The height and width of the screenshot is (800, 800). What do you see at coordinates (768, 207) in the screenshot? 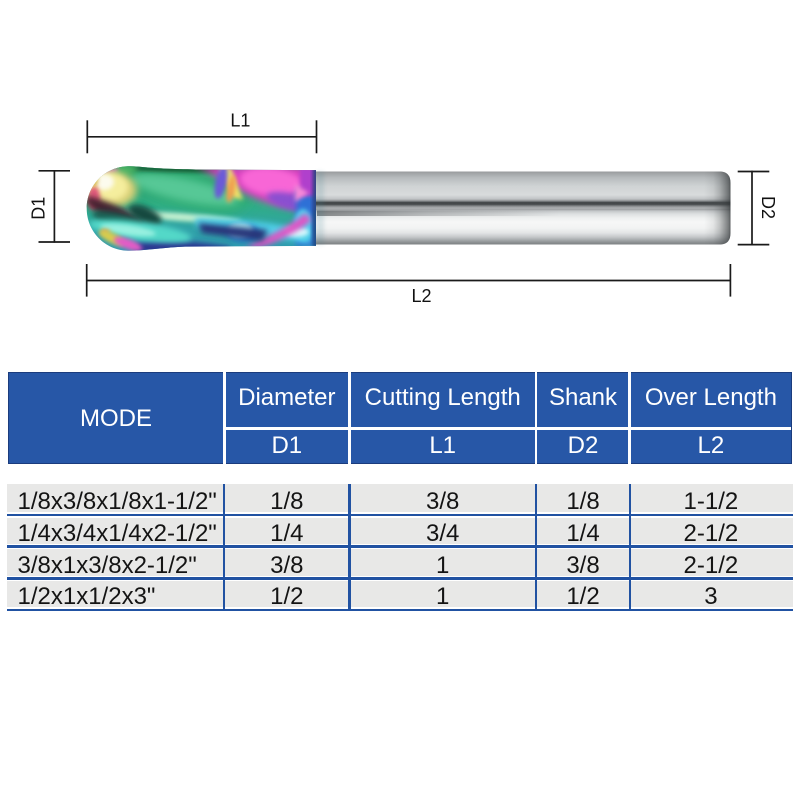
I see `svg-text: D2` at bounding box center [768, 207].